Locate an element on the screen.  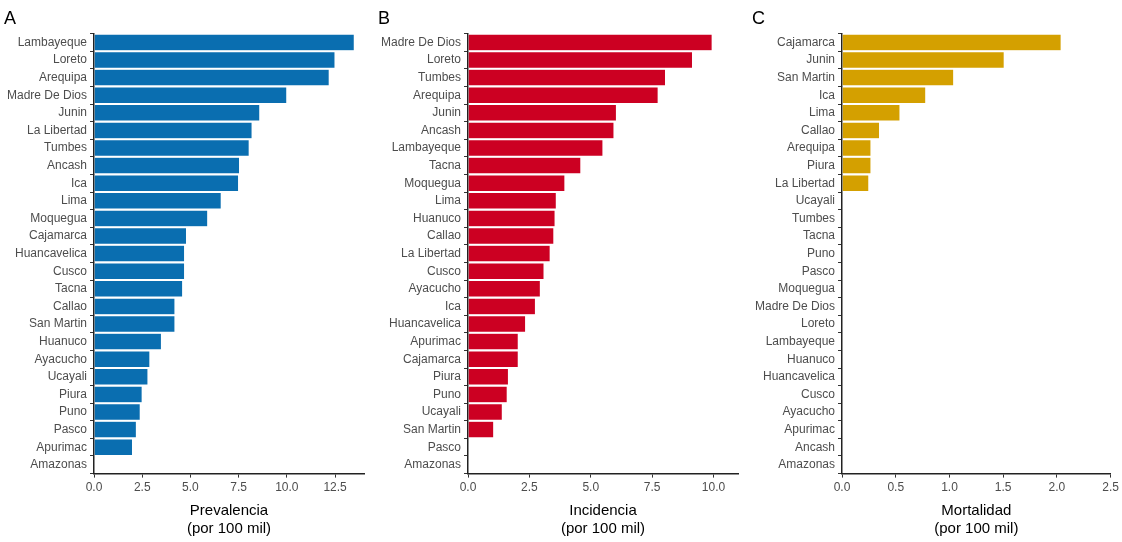
chart-title: A is located at coordinates (10, 17).